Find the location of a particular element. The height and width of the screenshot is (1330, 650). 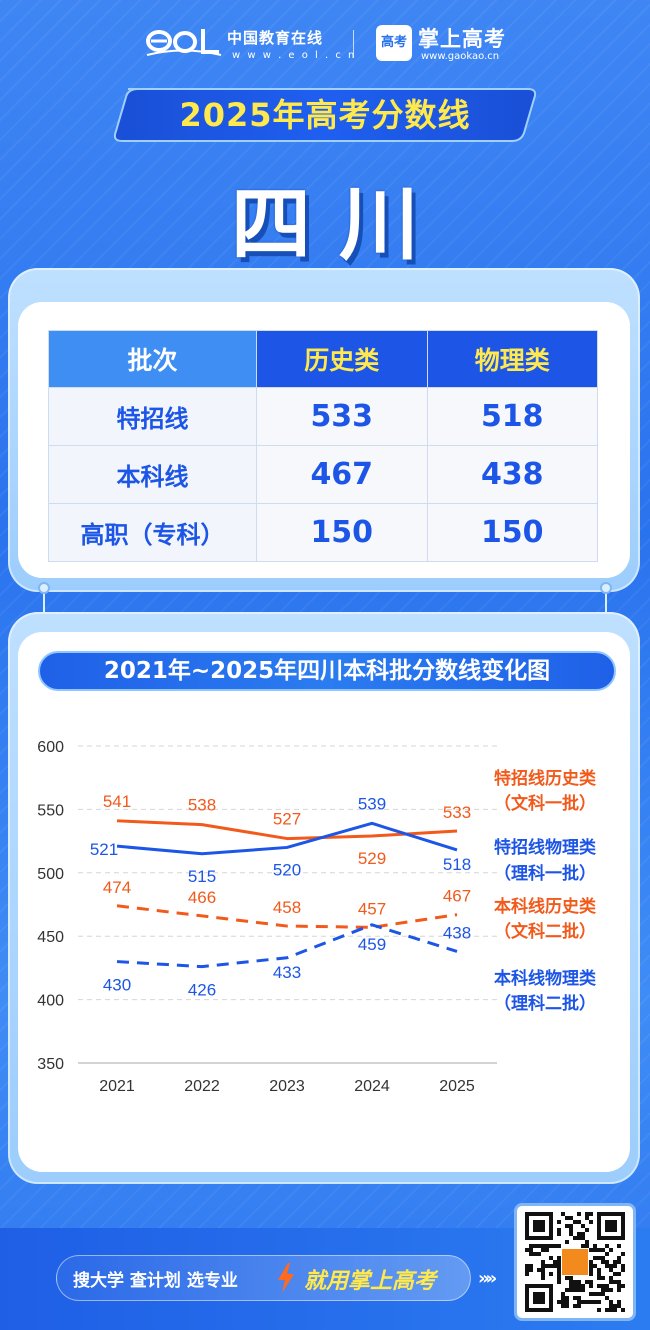

y-tick-label: 450 is located at coordinates (50, 937).